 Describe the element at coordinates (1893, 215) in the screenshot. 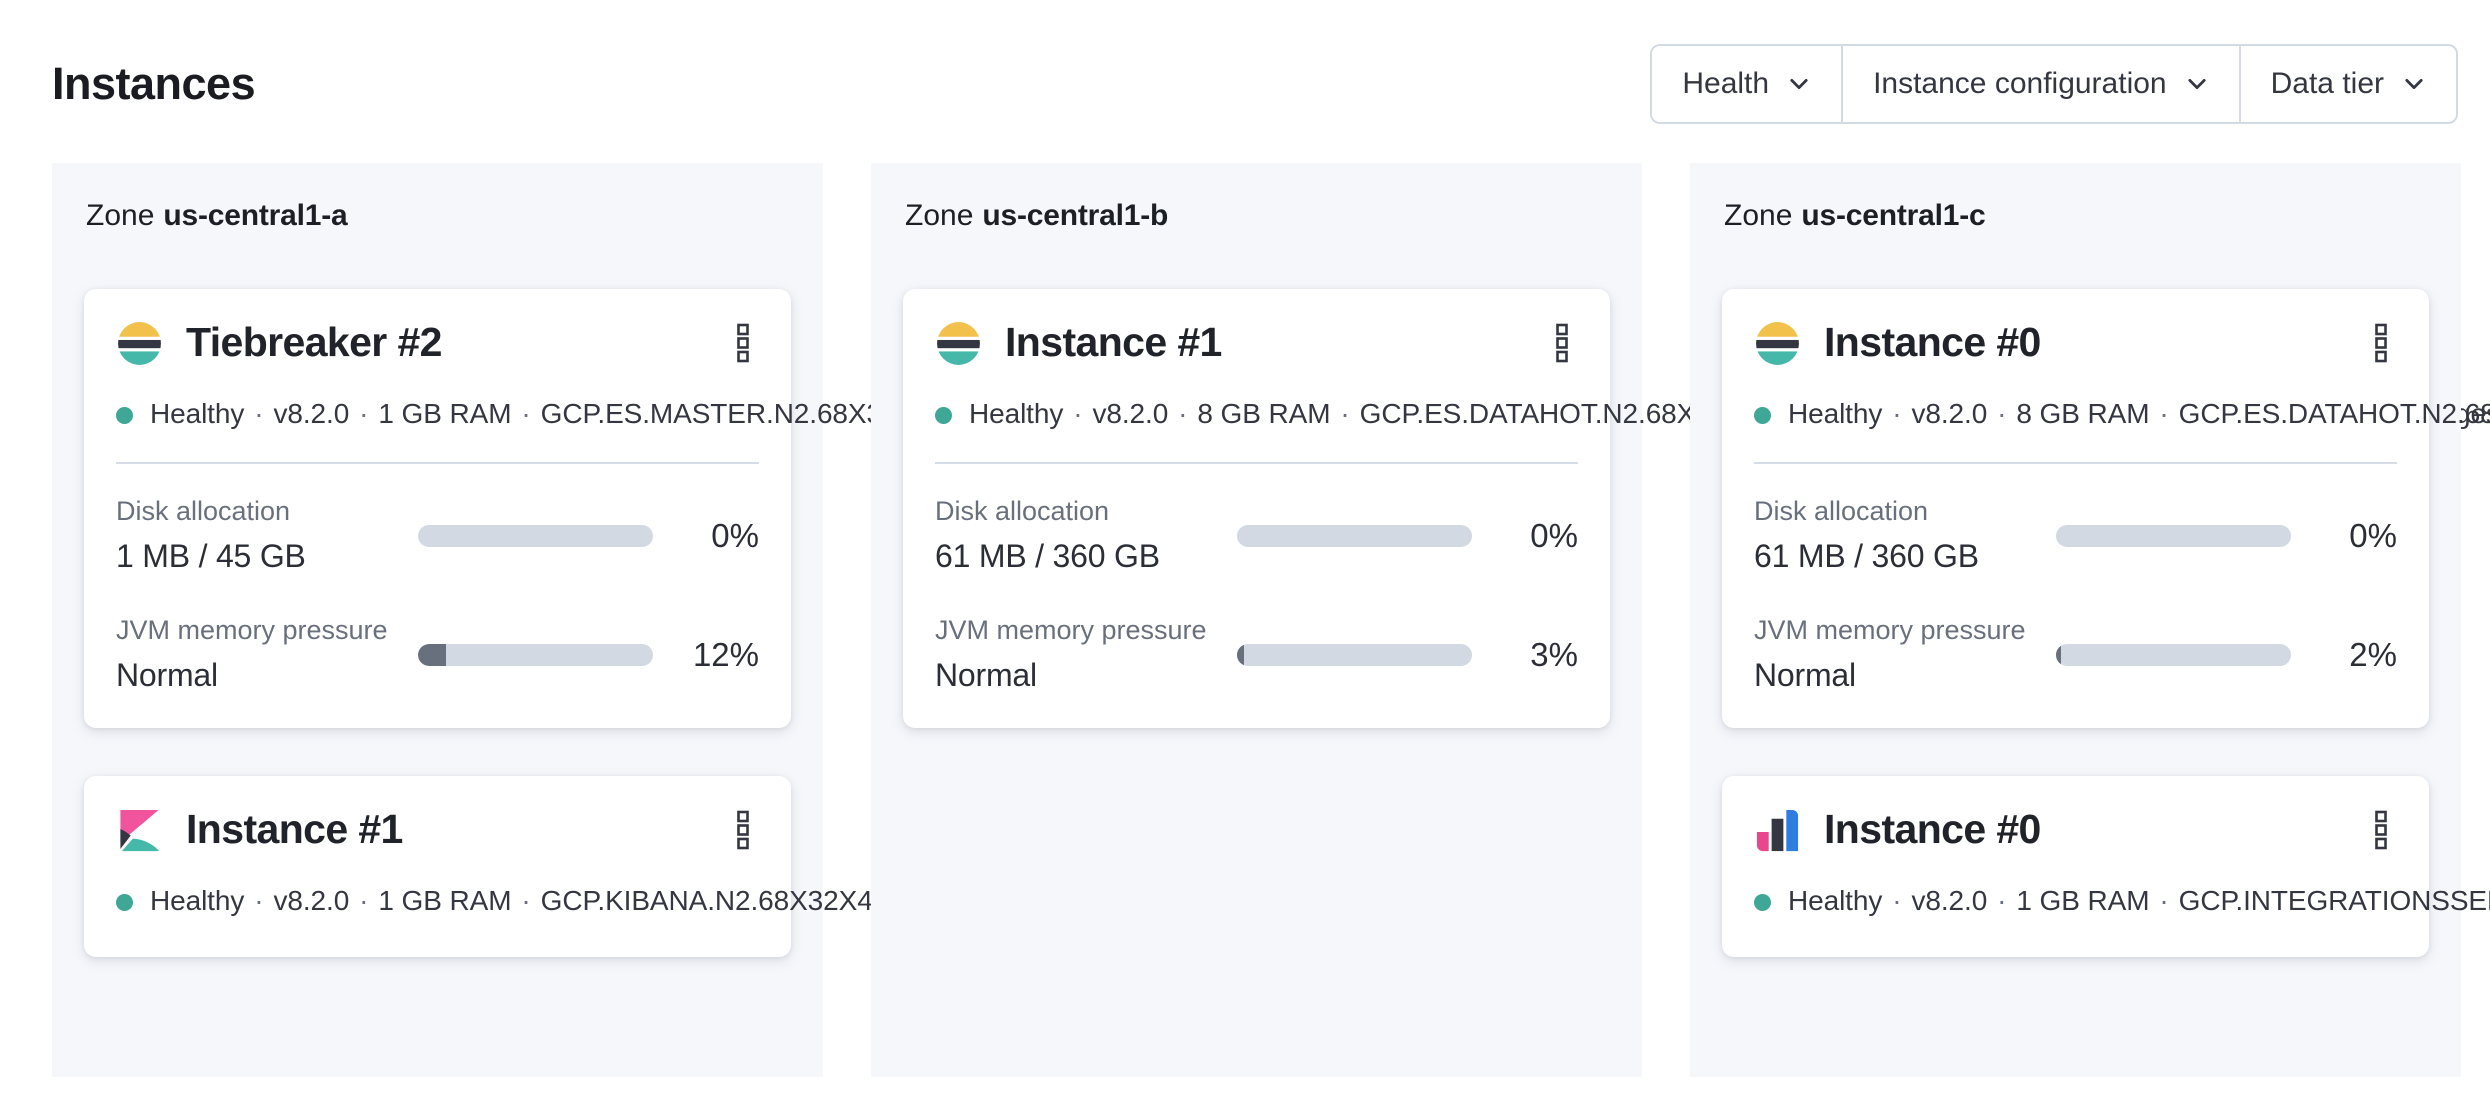

I see `zone-name: us-central1-c` at that location.